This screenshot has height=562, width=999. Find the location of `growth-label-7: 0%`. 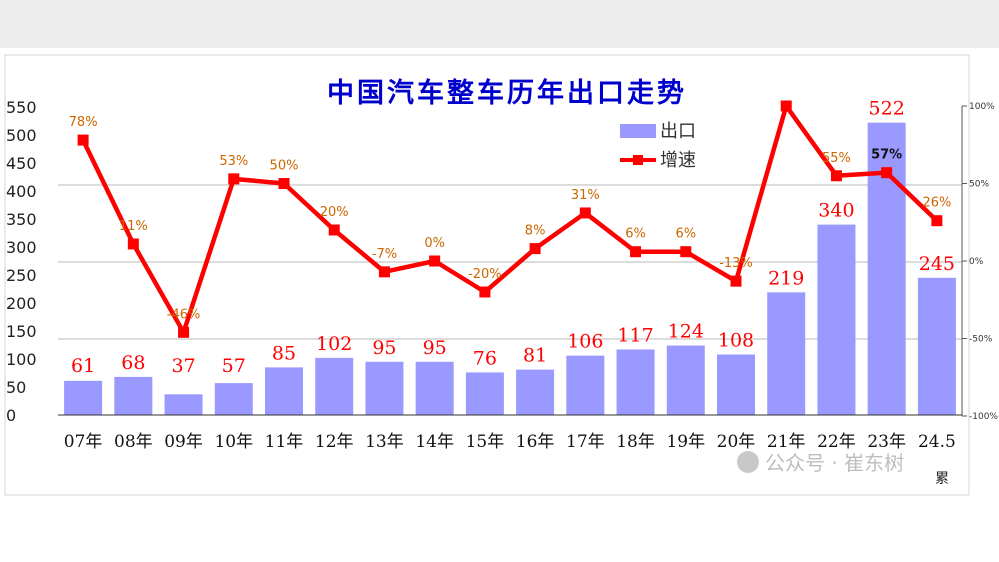

growth-label-7: 0% is located at coordinates (434, 243).